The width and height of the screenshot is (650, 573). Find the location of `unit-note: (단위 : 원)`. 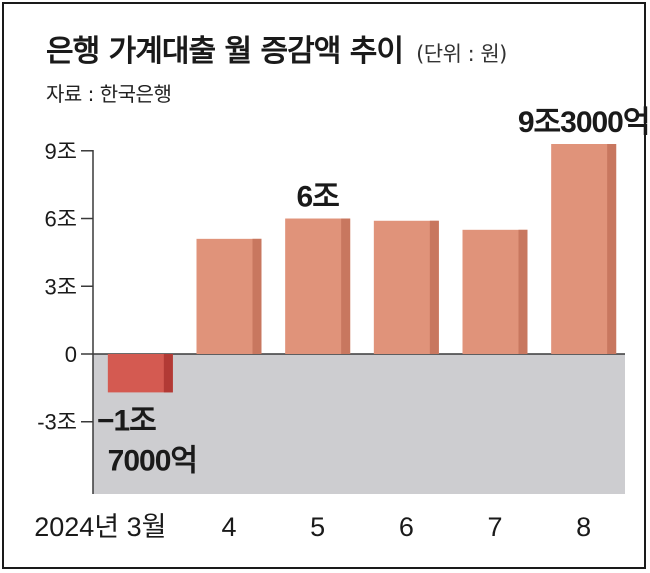

unit-note: (단위 : 원) is located at coordinates (461, 54).